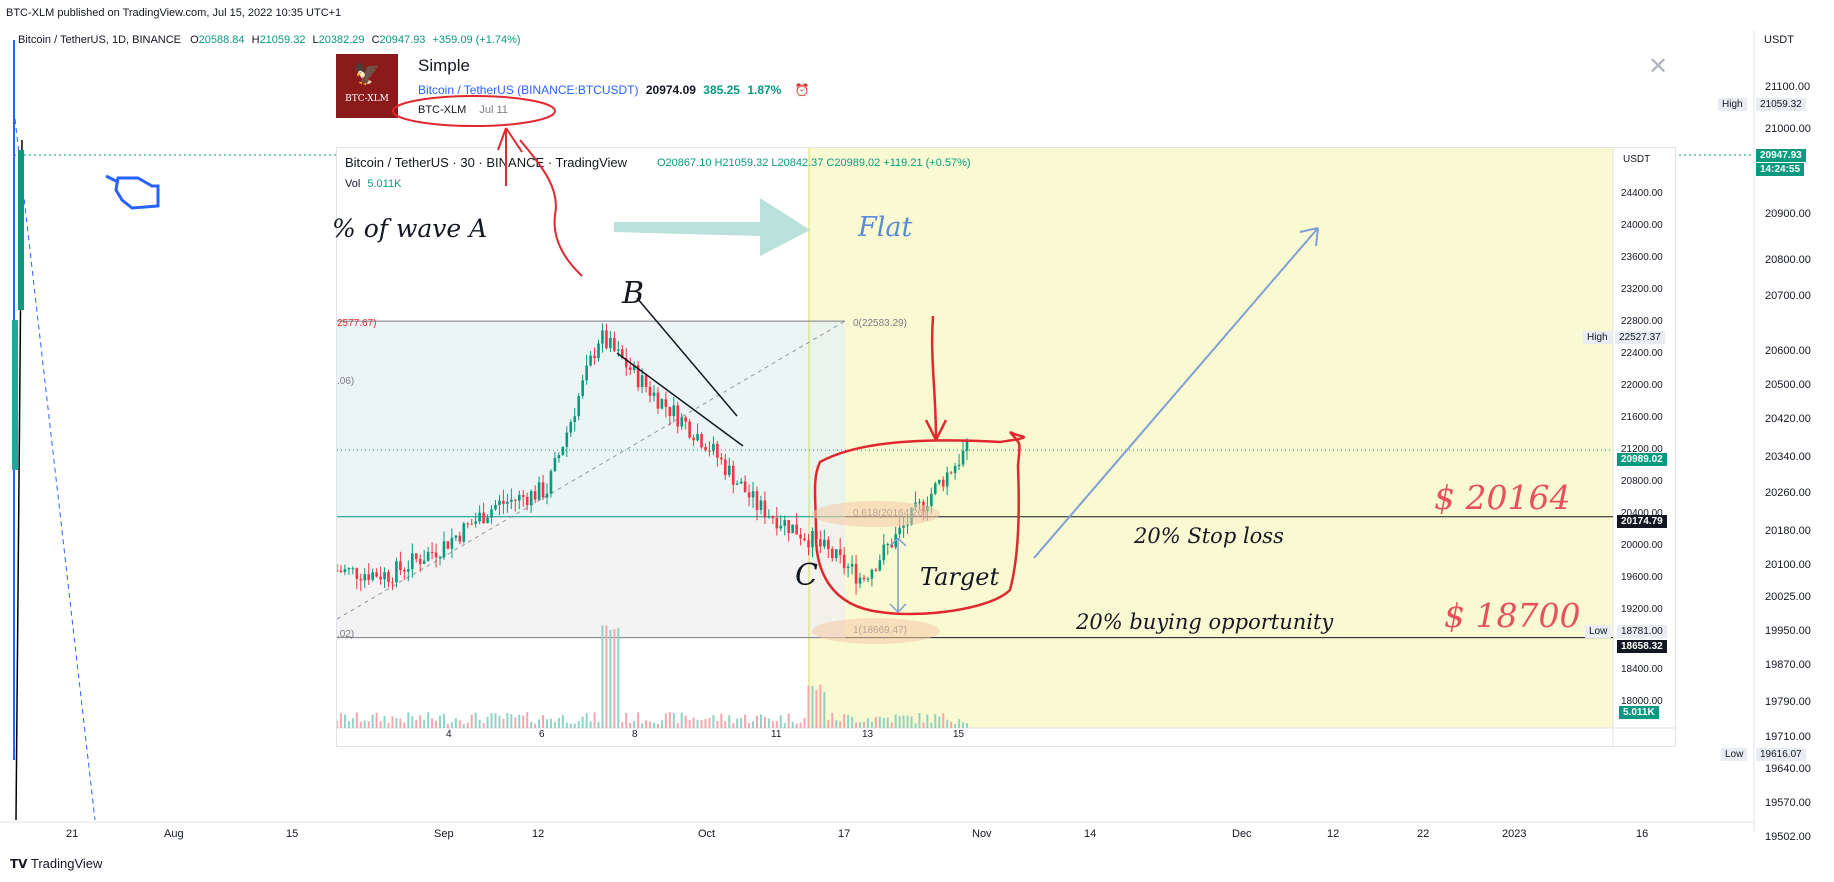 The height and width of the screenshot is (882, 1834). What do you see at coordinates (1090, 834) in the screenshot?
I see `main-x-tick: 14` at bounding box center [1090, 834].